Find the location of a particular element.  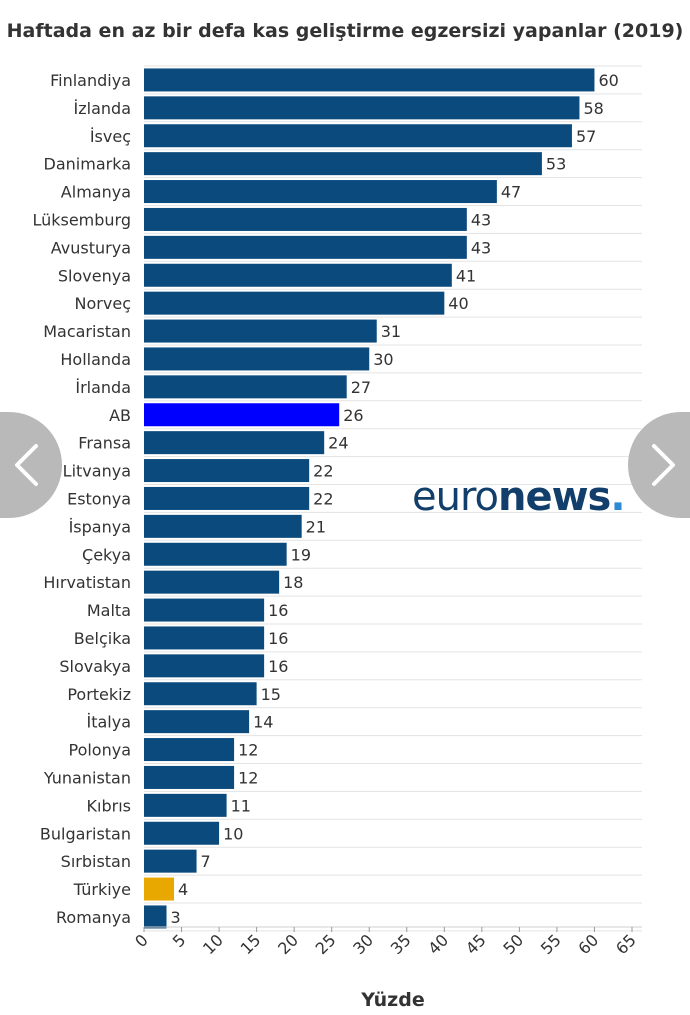

category-label: Portekiz is located at coordinates (99, 694).